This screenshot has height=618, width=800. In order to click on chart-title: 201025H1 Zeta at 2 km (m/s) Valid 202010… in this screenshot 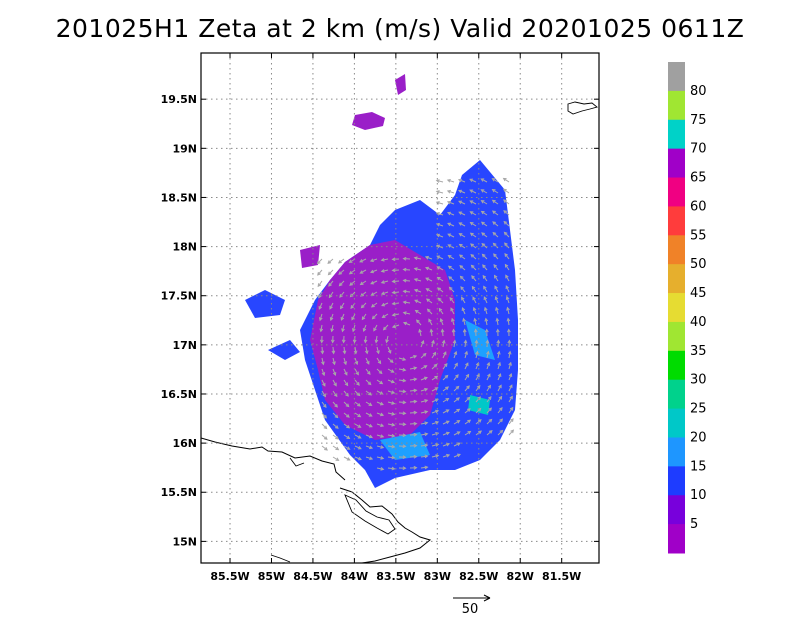, I will do `click(400, 28)`.